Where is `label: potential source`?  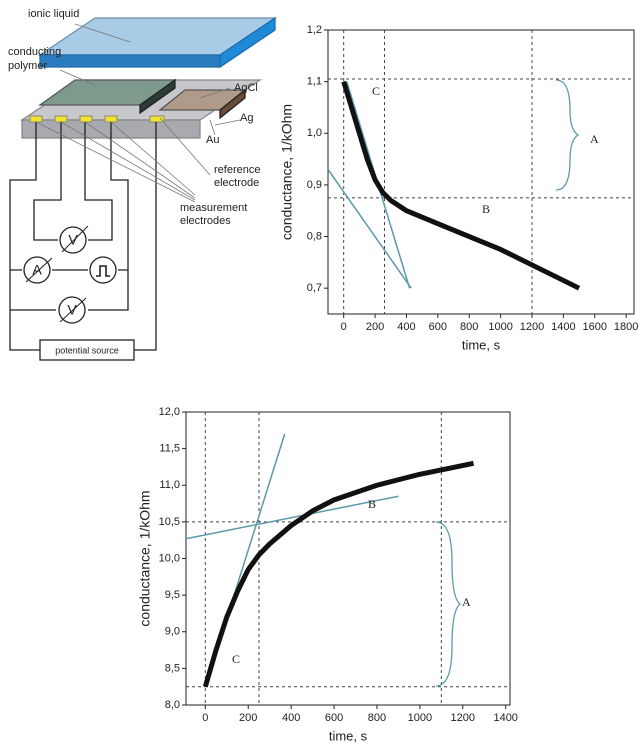
label: potential source is located at coordinates (87, 350).